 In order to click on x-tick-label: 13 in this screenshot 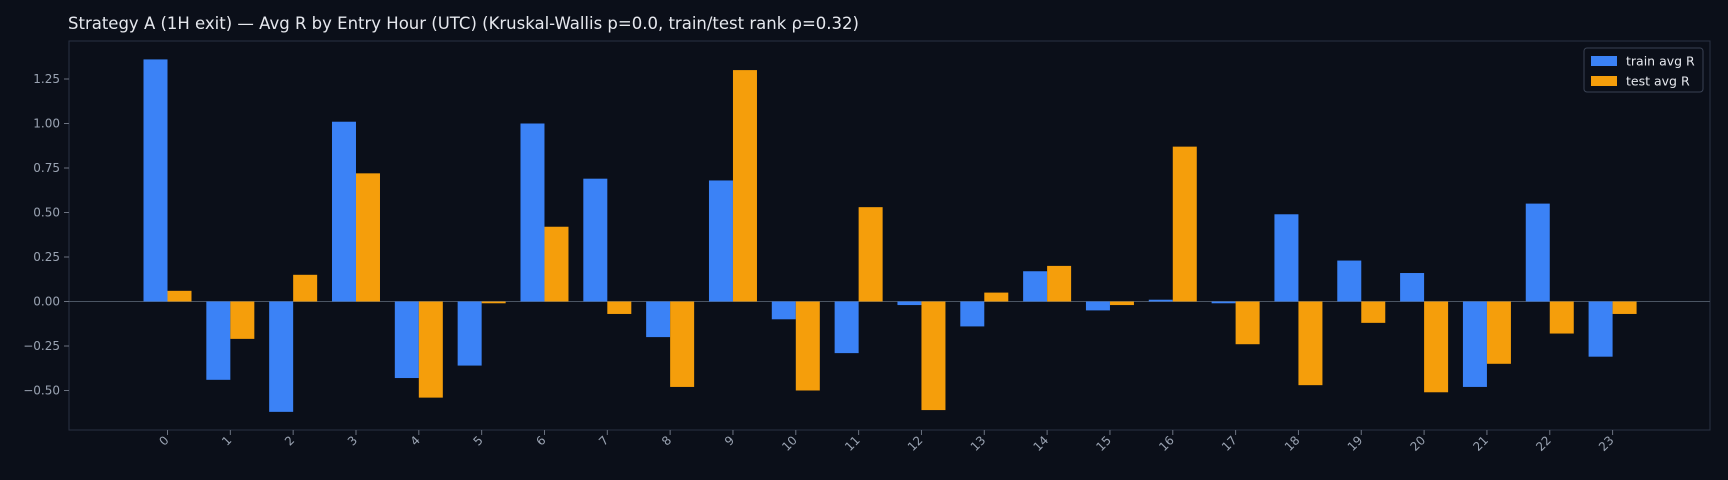, I will do `click(978, 443)`.